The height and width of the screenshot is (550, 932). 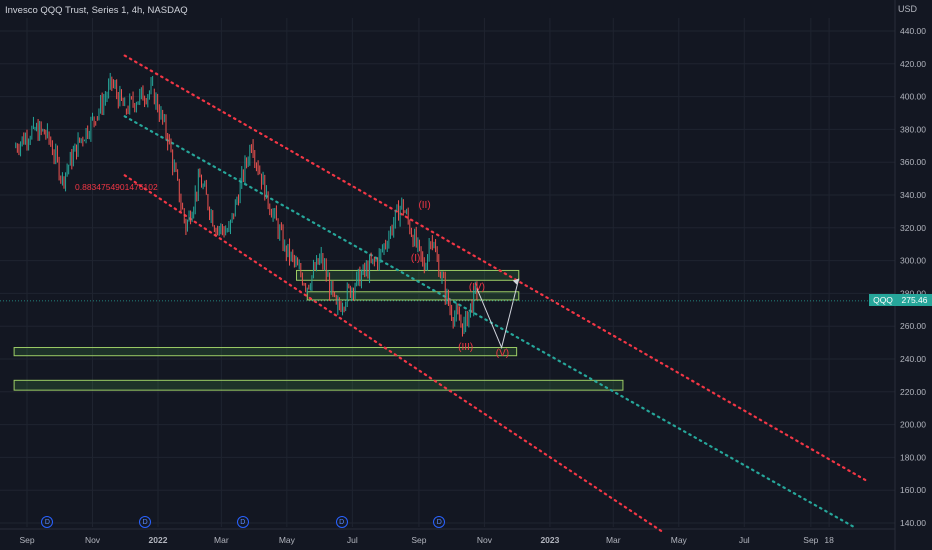 What do you see at coordinates (913, 97) in the screenshot?
I see `y-tick-label: 400.00` at bounding box center [913, 97].